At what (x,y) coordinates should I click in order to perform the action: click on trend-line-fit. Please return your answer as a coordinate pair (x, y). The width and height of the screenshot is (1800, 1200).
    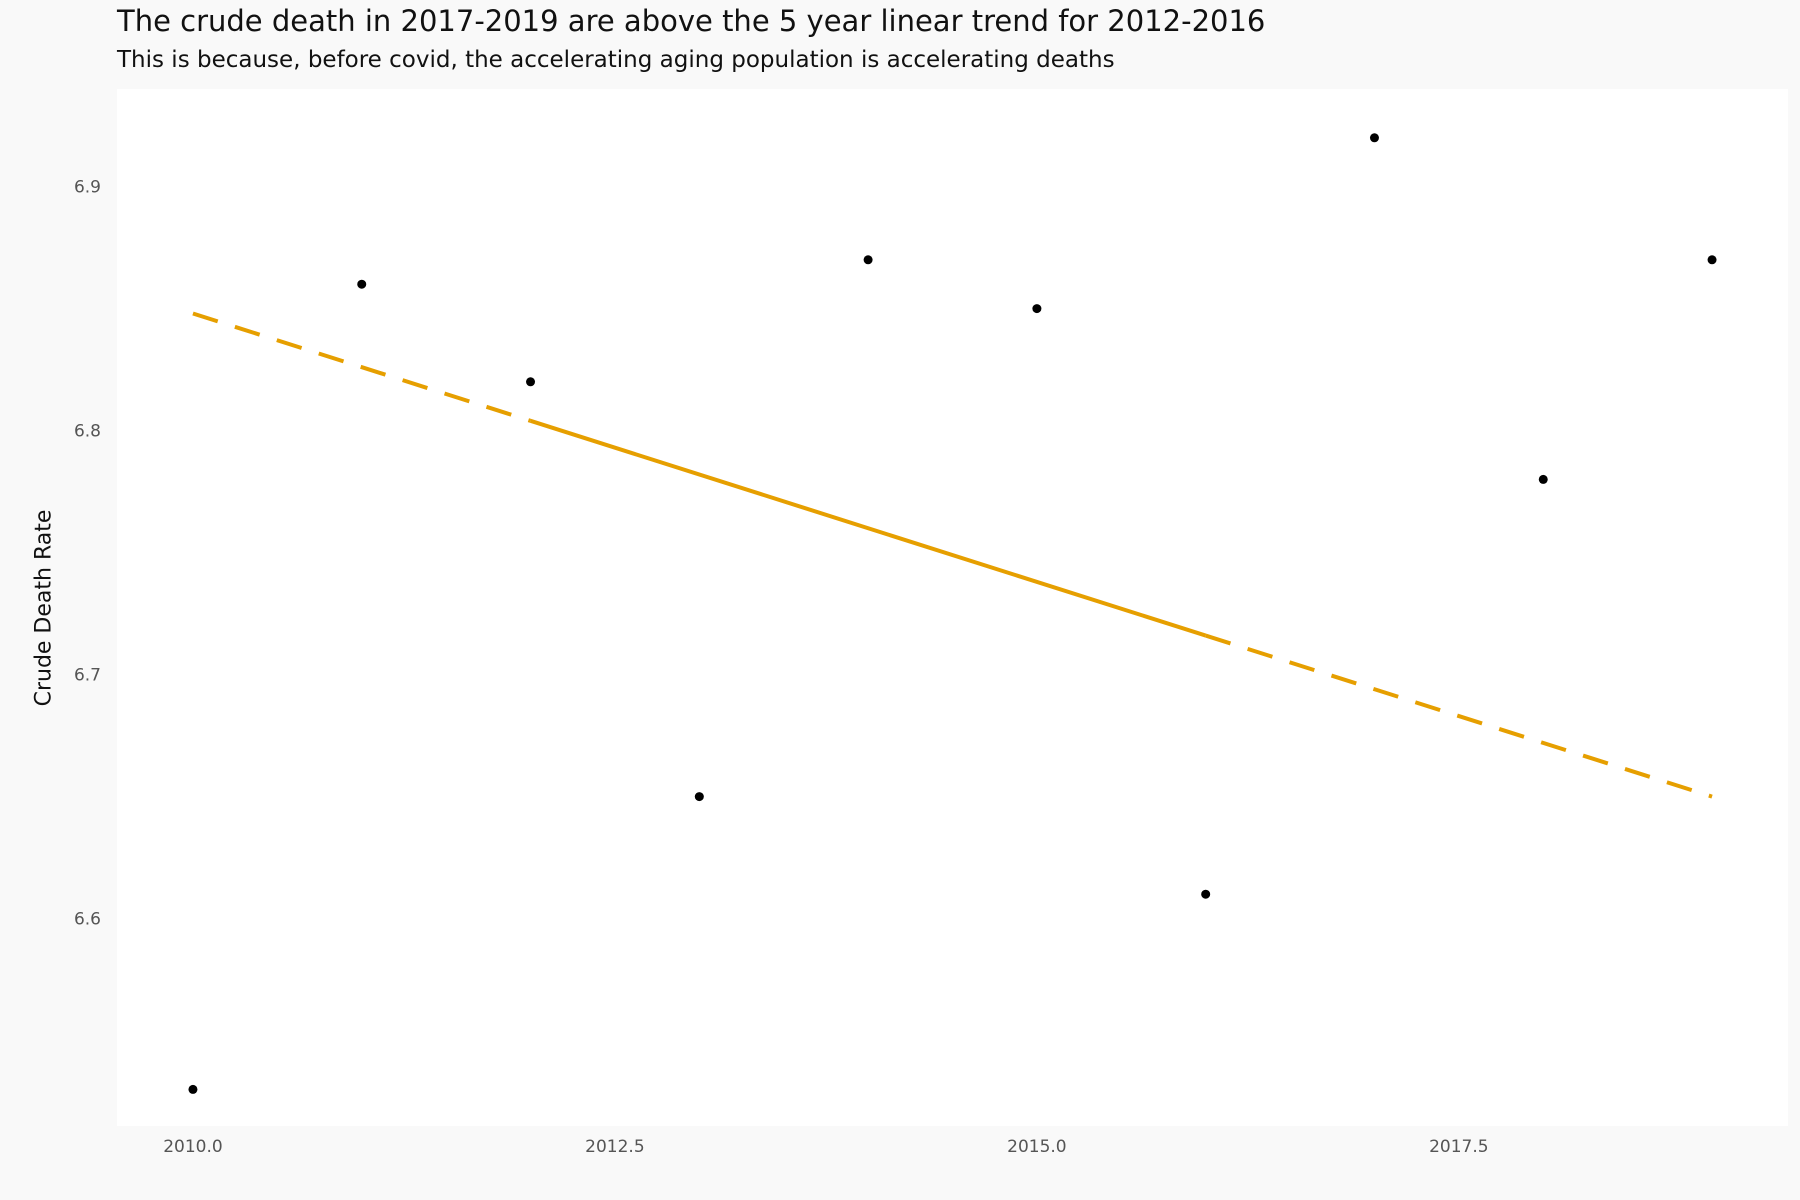
    Looking at the image, I should click on (868, 528).